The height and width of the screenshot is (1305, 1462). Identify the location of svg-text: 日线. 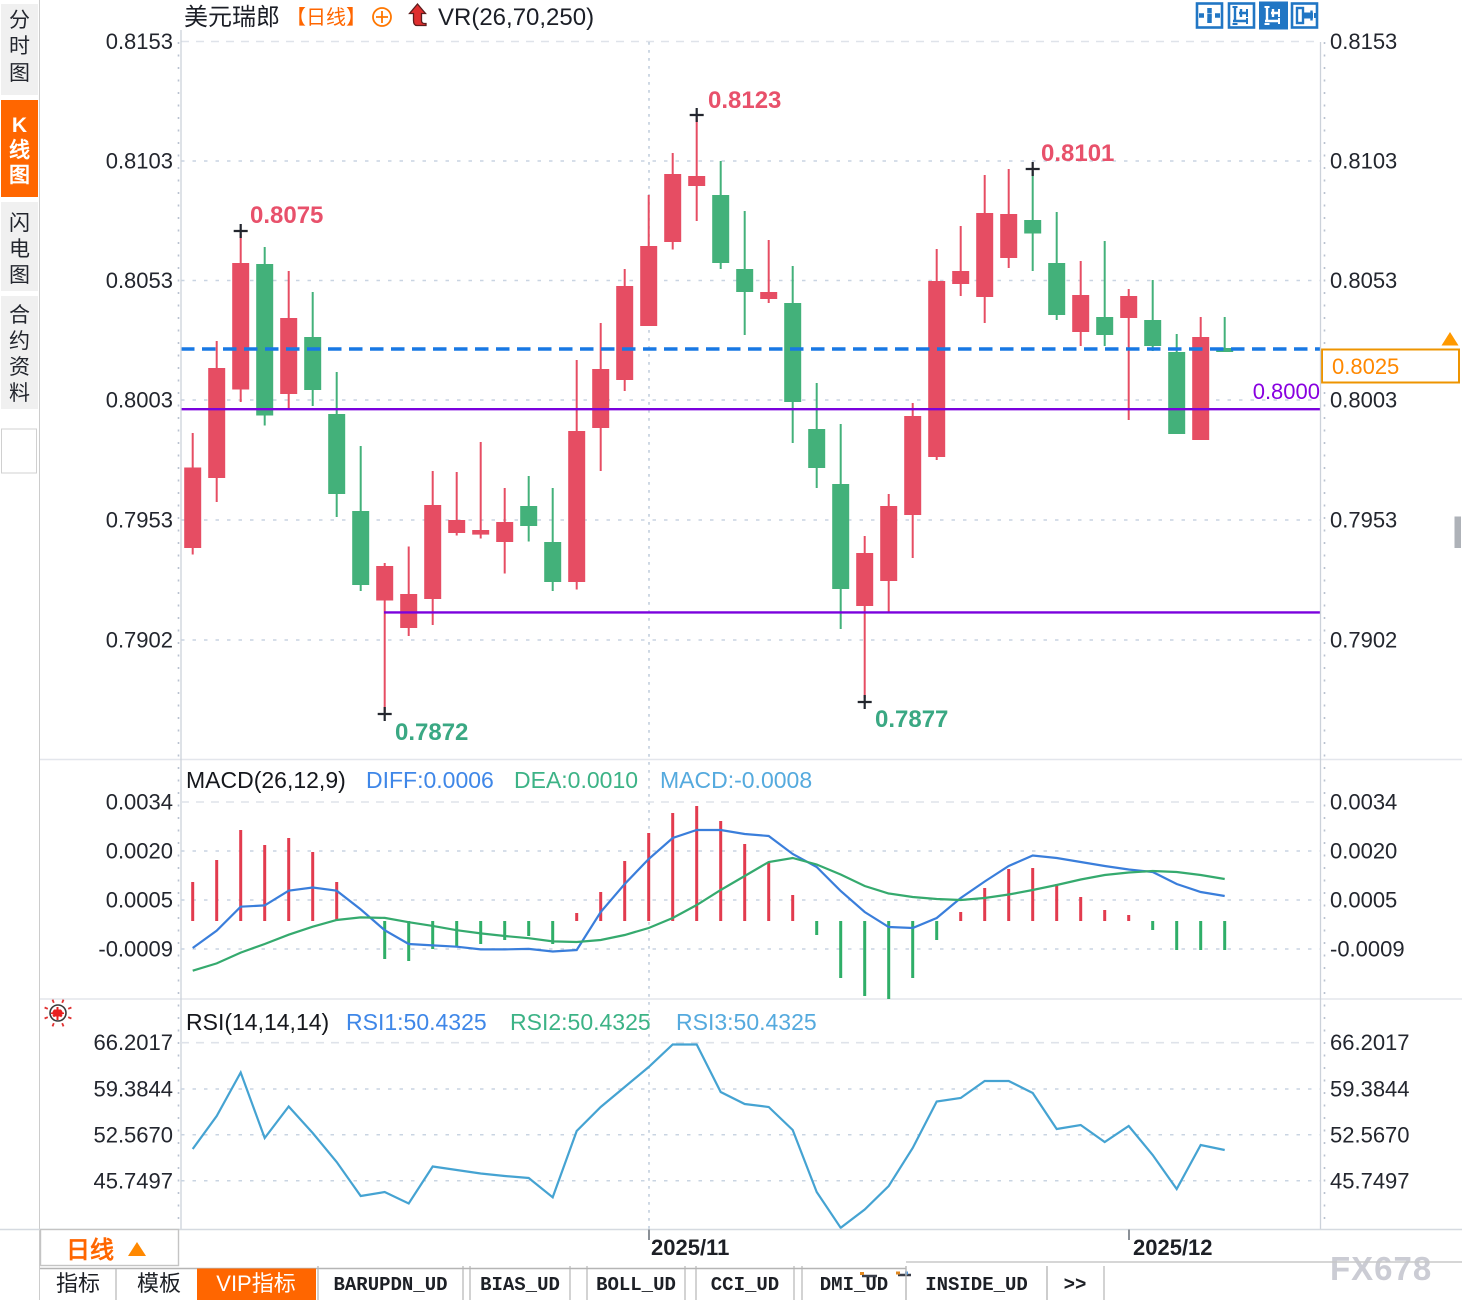
(90, 1250).